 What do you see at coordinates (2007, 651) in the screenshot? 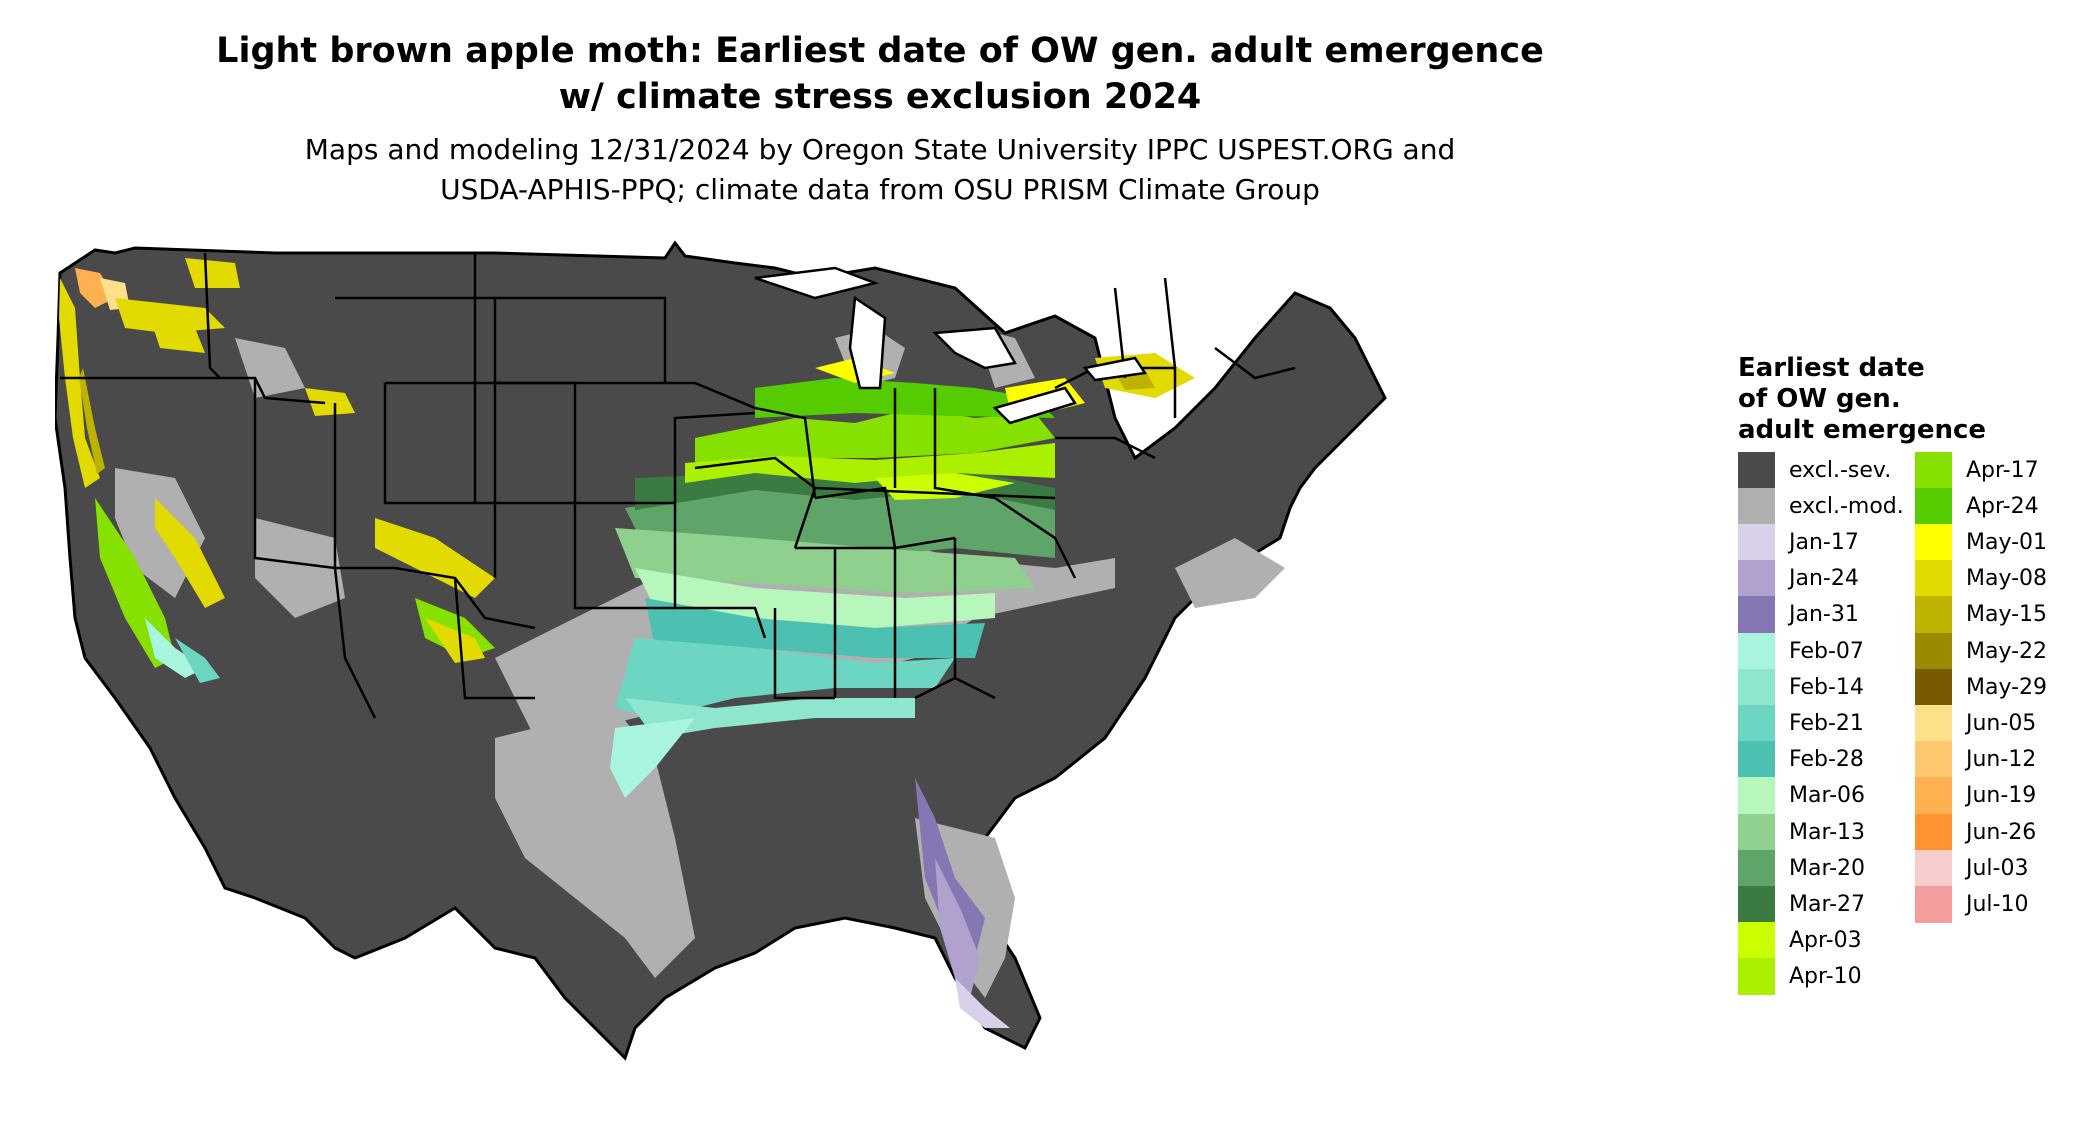
I see `legend-label: May-22` at bounding box center [2007, 651].